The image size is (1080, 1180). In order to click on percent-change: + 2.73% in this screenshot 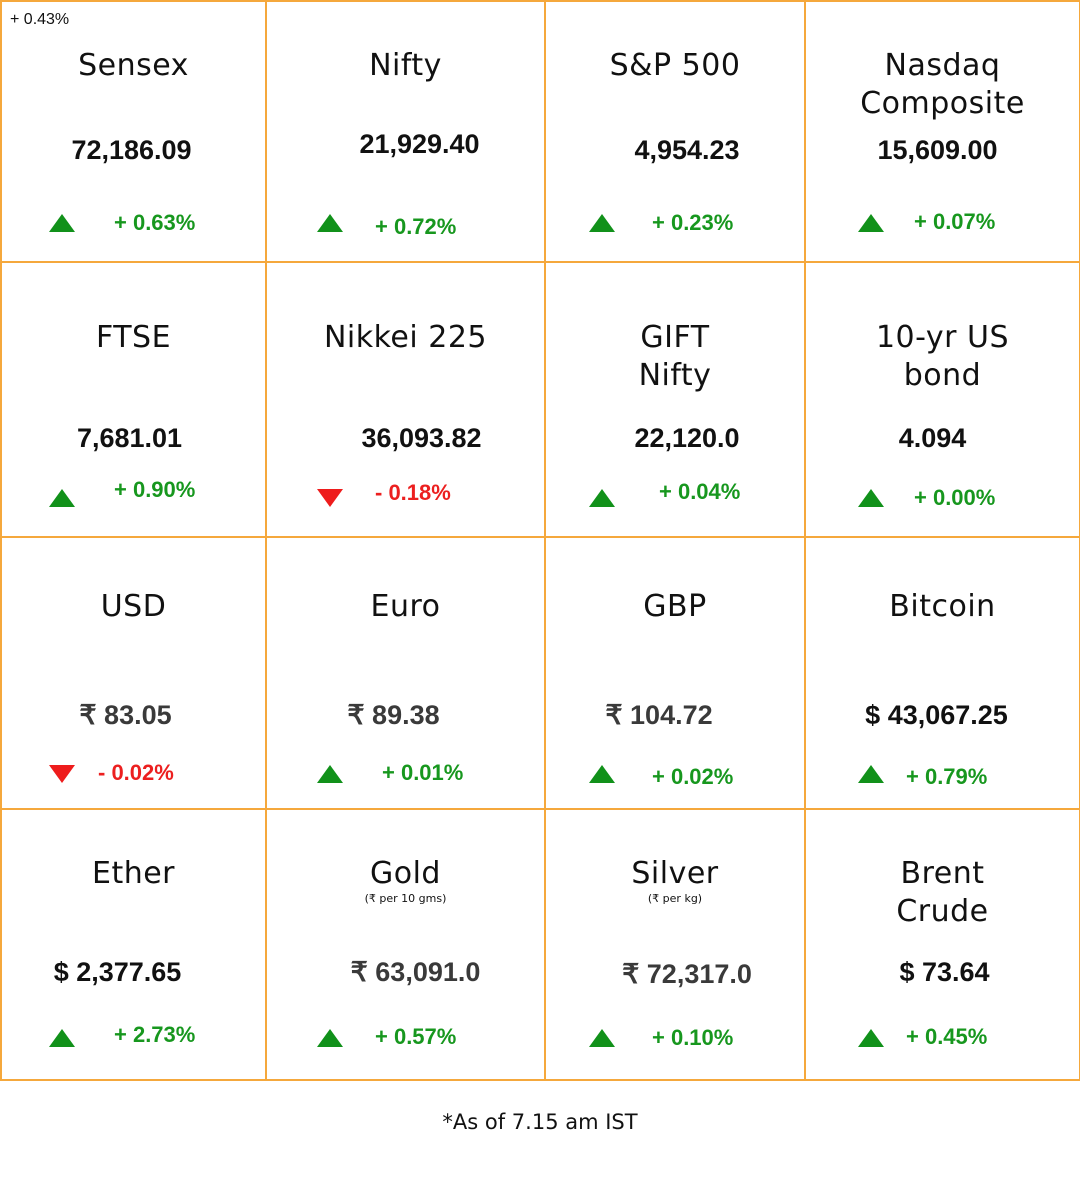, I will do `click(155, 1034)`.